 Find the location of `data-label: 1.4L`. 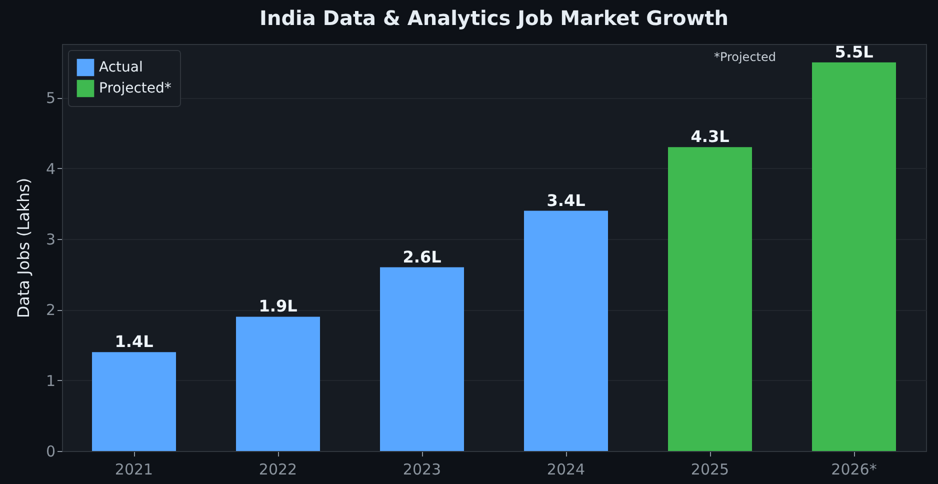

data-label: 1.4L is located at coordinates (134, 342).